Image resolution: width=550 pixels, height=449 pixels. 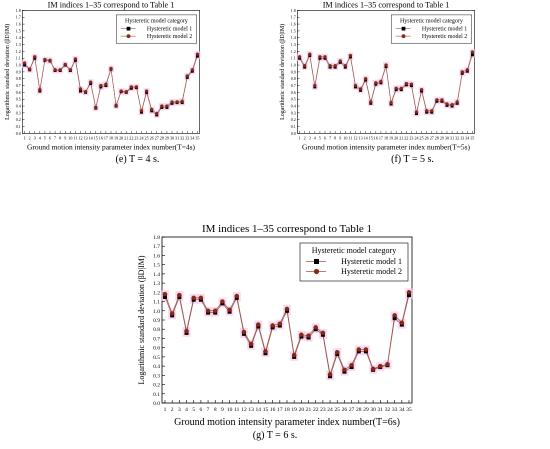 I want to click on x-tick-label: 29, so click(x=442, y=137).